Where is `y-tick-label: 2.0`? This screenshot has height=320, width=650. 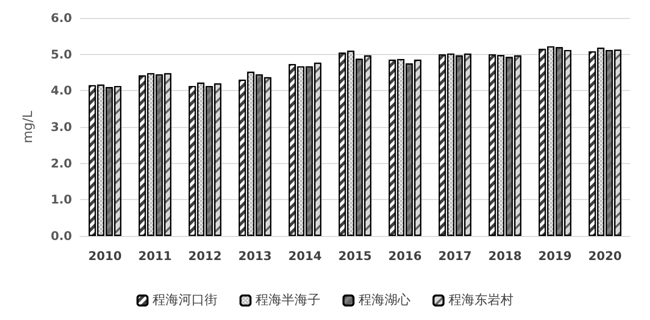 y-tick-label: 2.0 is located at coordinates (61, 163).